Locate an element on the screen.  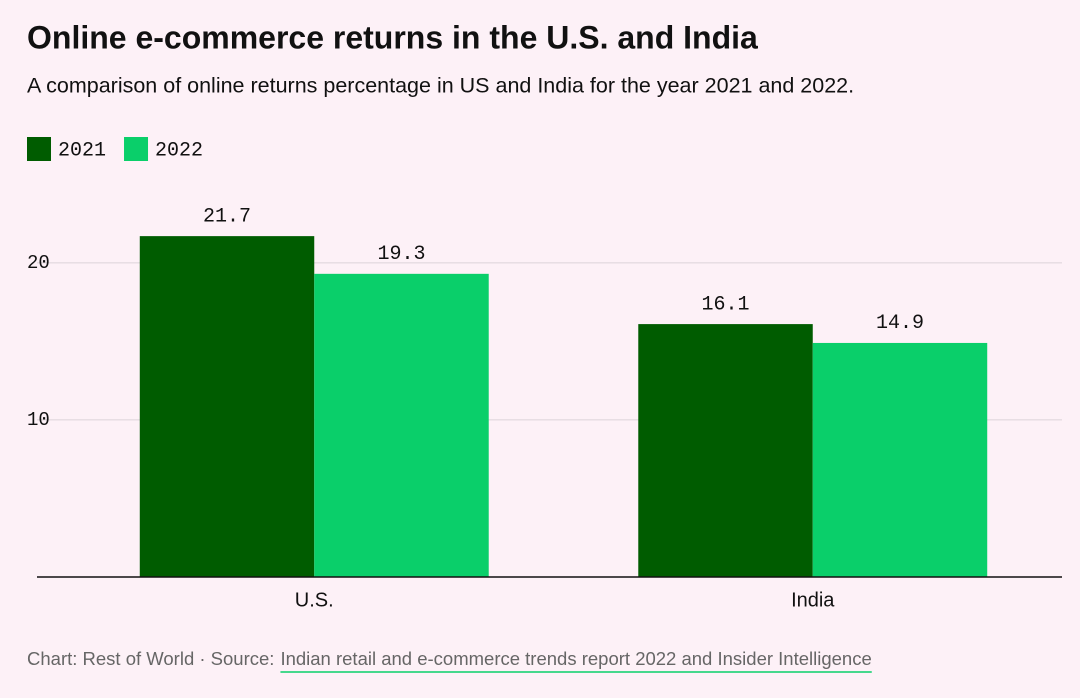
value-label: 21.7 is located at coordinates (227, 216).